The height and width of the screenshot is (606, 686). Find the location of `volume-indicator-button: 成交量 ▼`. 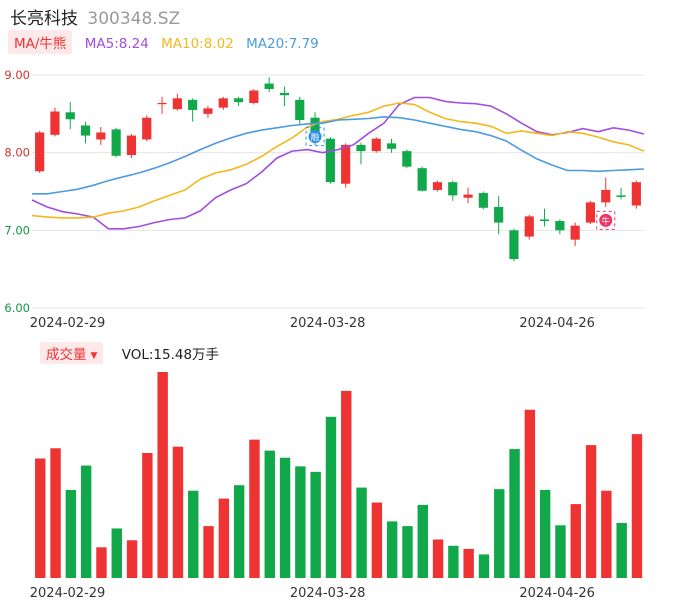

volume-indicator-button: 成交量 ▼ is located at coordinates (72, 353).